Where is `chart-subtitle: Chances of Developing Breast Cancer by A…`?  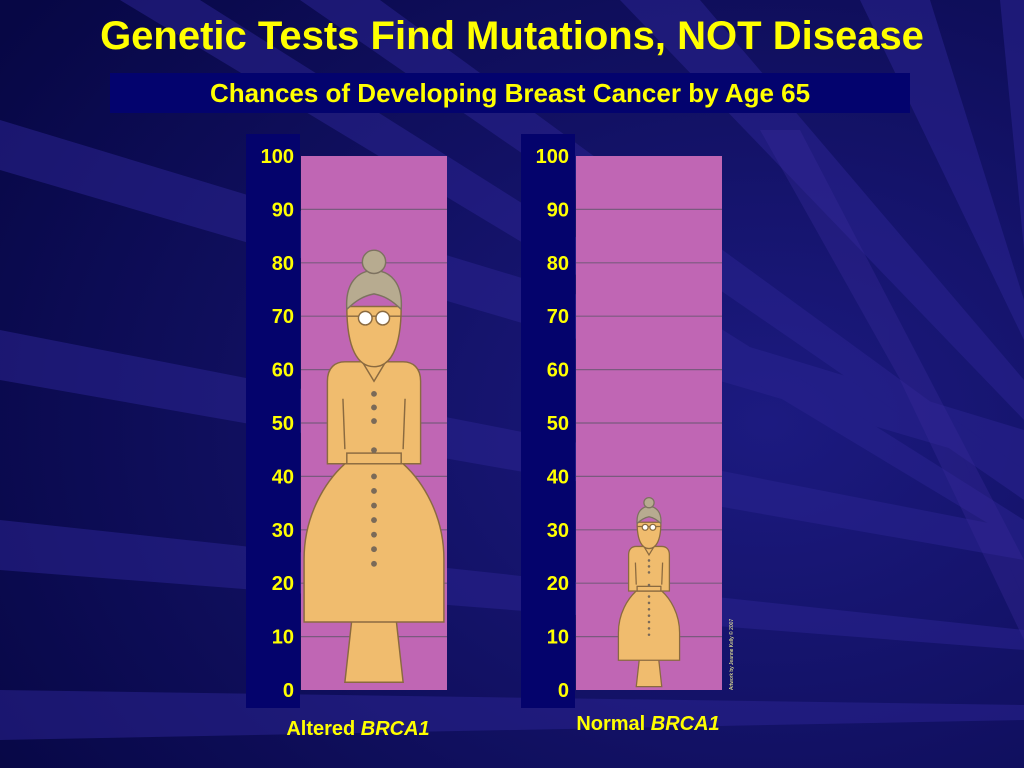 chart-subtitle: Chances of Developing Breast Cancer by A… is located at coordinates (510, 93).